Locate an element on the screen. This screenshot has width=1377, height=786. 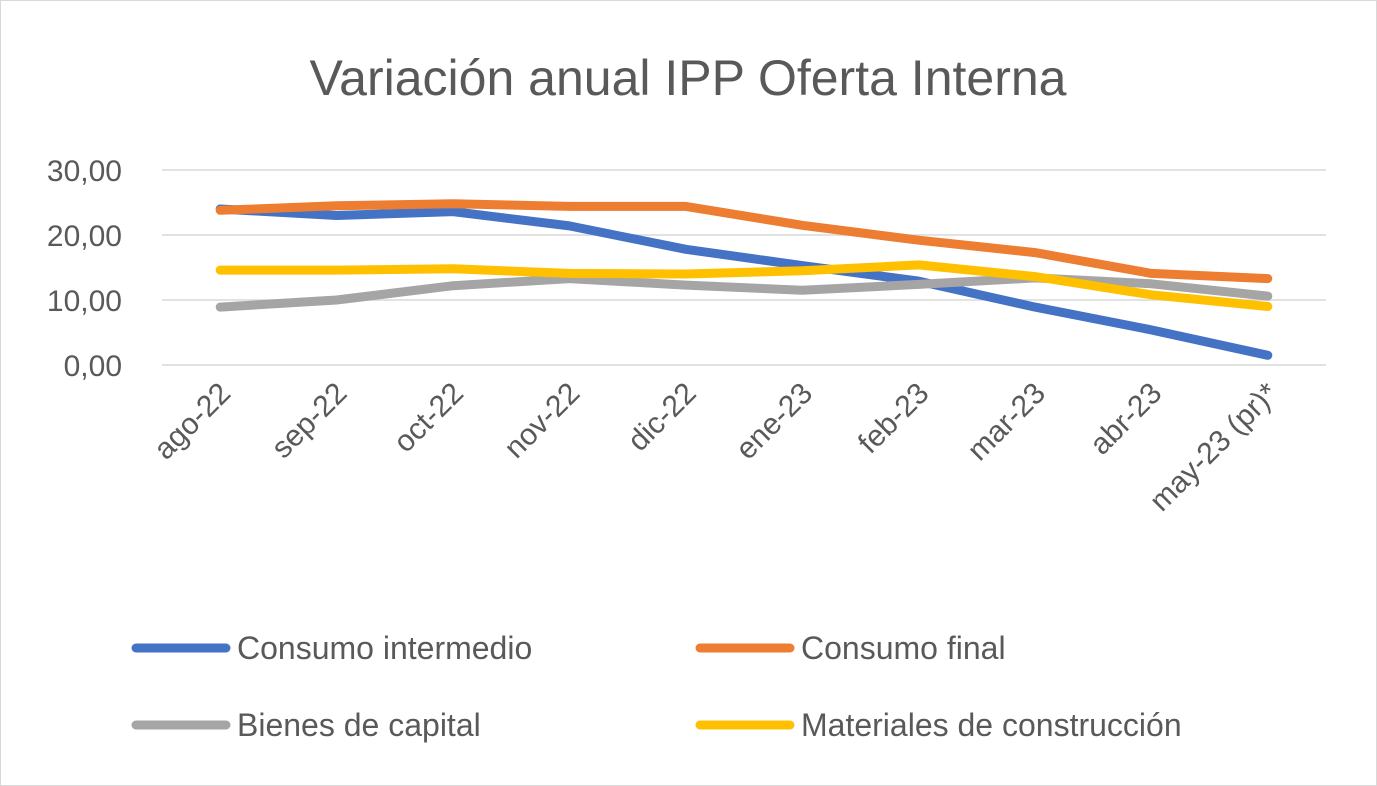
y-tick-label: 30,00 is located at coordinates (84, 171).